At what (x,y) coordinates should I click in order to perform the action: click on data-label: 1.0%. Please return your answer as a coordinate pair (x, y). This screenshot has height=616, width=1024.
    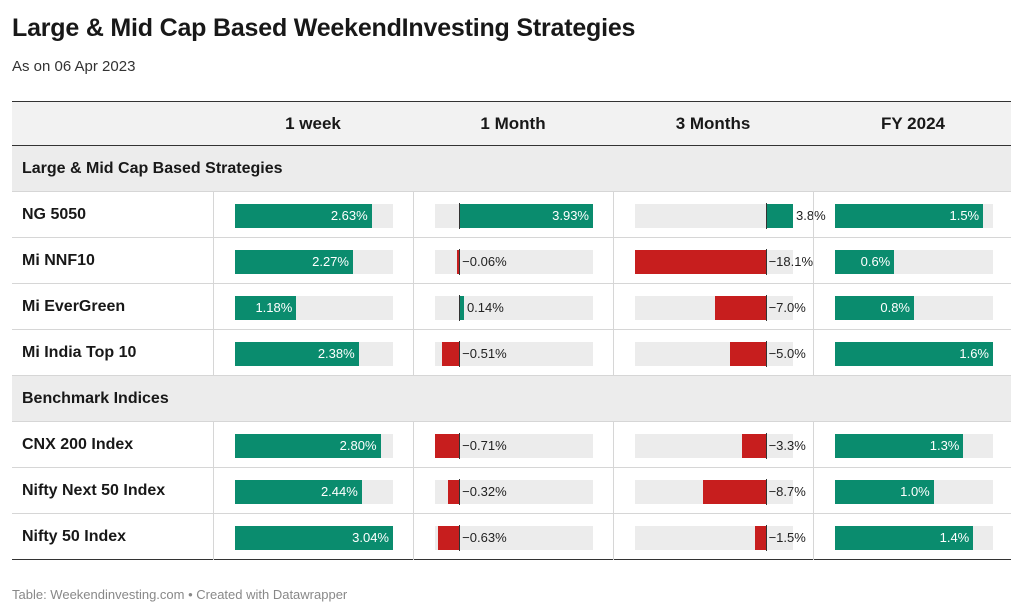
    Looking at the image, I should click on (915, 491).